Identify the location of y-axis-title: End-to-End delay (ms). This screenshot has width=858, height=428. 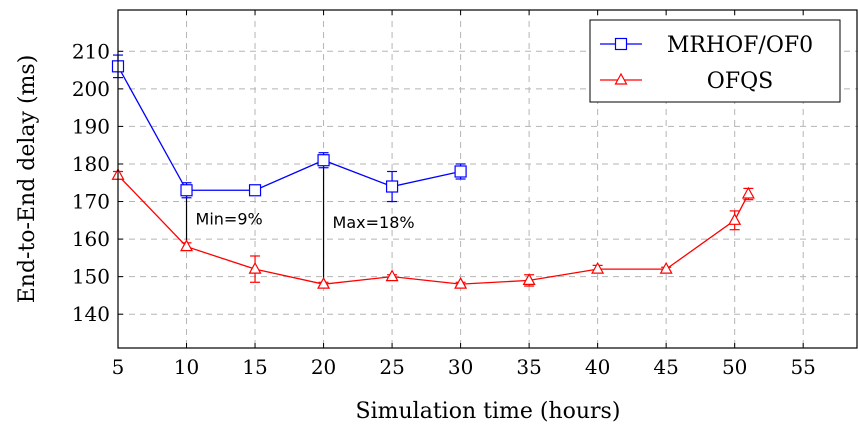
(27, 179).